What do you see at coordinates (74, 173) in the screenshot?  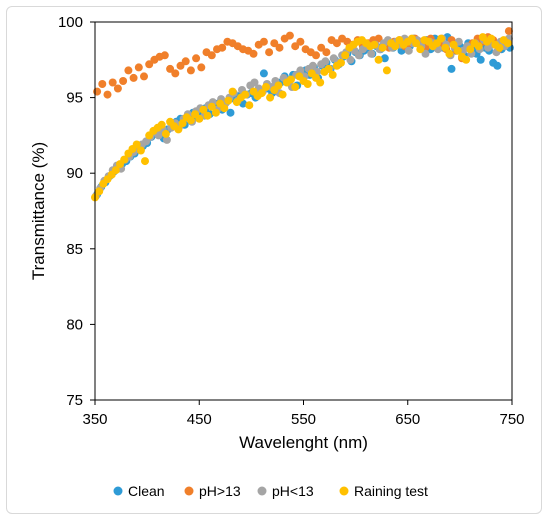 I see `y-tick-label: 90` at bounding box center [74, 173].